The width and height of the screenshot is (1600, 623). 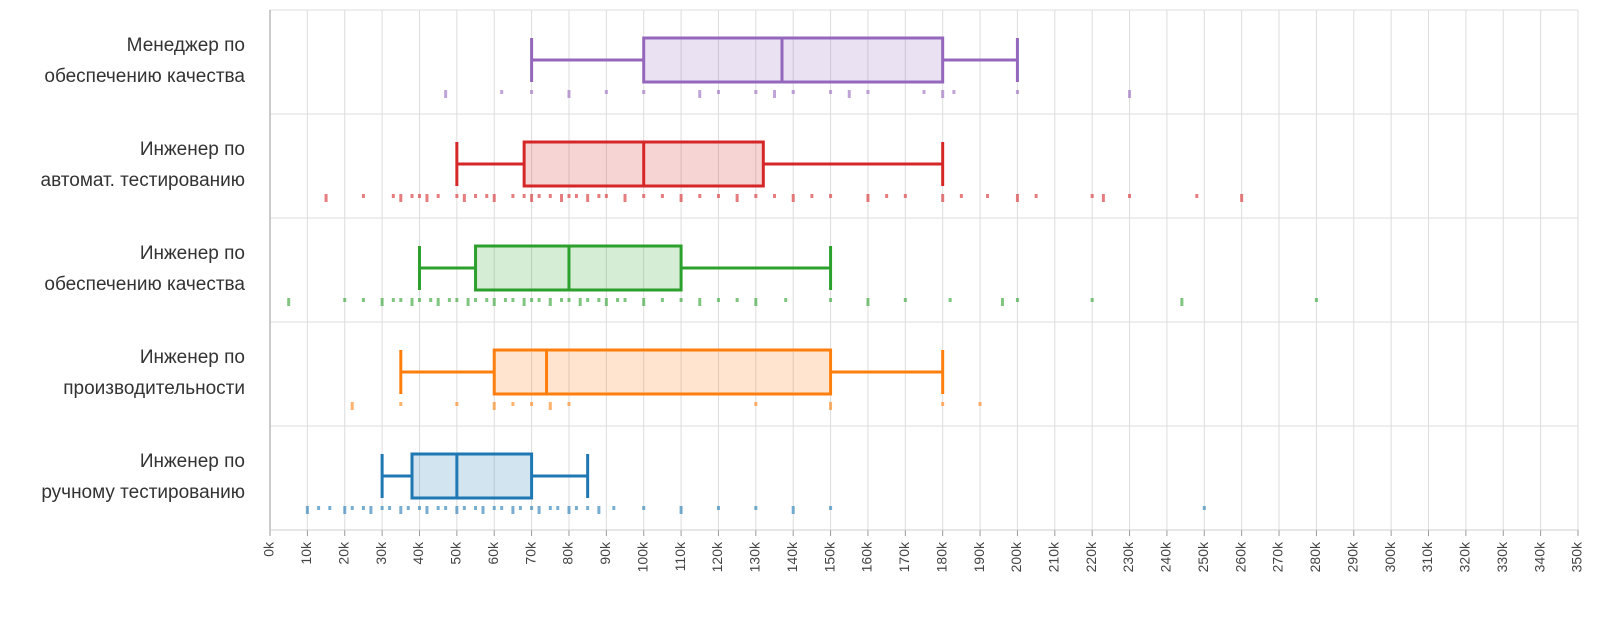 What do you see at coordinates (1128, 556) in the screenshot?
I see `x-tick-label: 230k` at bounding box center [1128, 556].